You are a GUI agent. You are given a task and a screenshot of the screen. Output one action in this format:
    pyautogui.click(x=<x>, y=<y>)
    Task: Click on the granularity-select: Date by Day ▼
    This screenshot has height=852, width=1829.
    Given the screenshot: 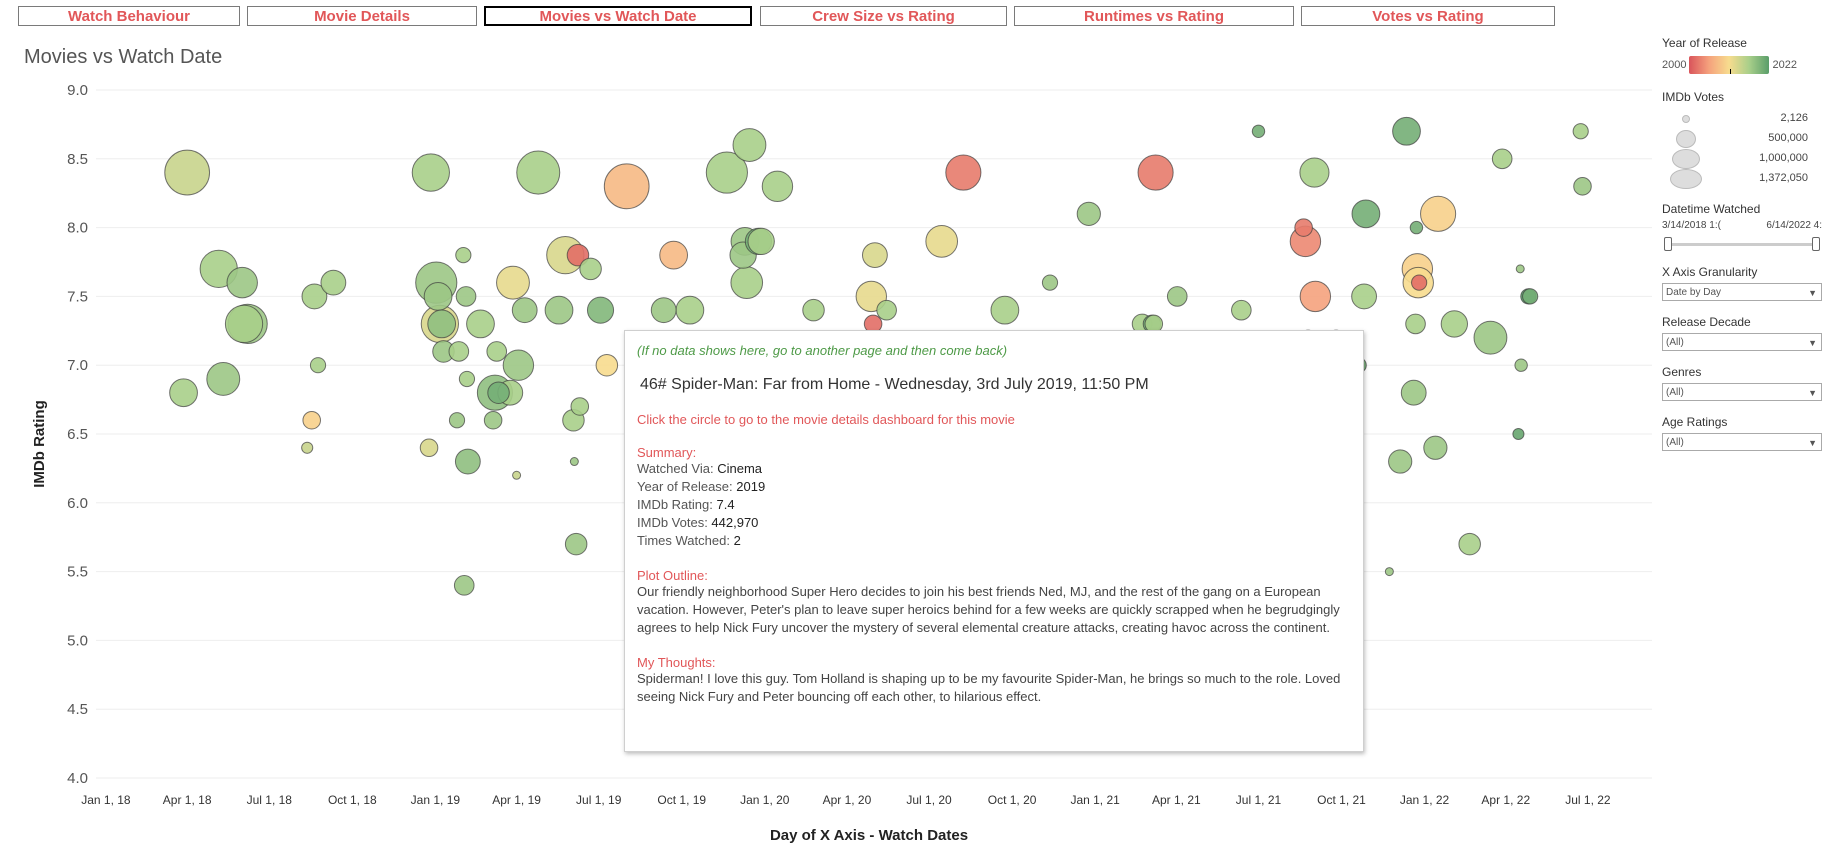 What is the action you would take?
    pyautogui.click(x=1742, y=292)
    